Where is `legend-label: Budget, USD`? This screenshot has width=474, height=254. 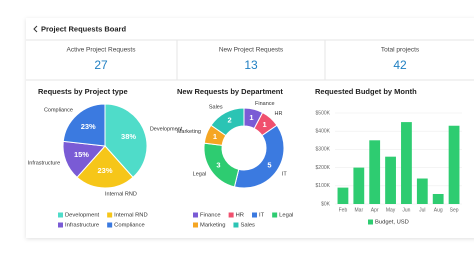
legend-label: Budget, USD is located at coordinates (392, 223).